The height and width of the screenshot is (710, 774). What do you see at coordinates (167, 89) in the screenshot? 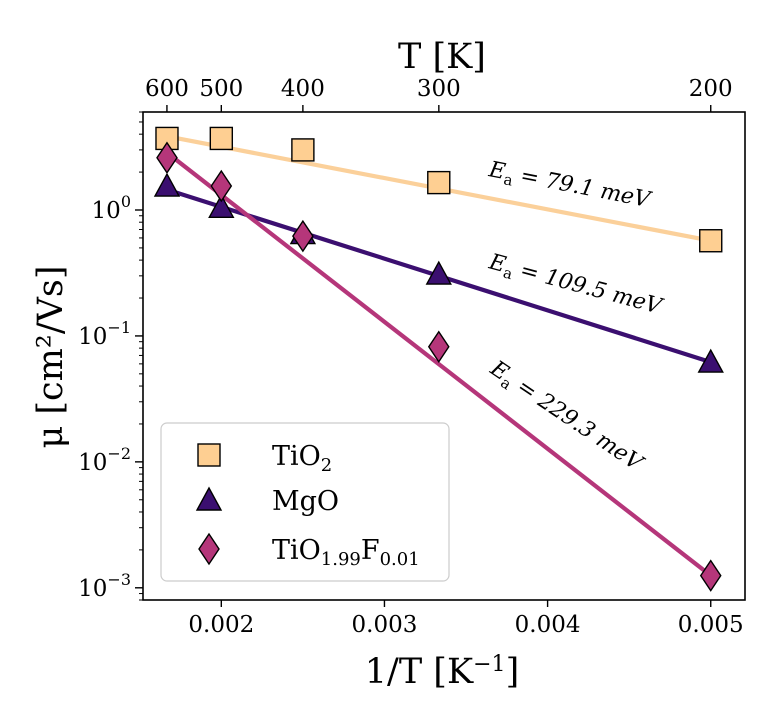
I see `top-tick-label: 600` at bounding box center [167, 89].